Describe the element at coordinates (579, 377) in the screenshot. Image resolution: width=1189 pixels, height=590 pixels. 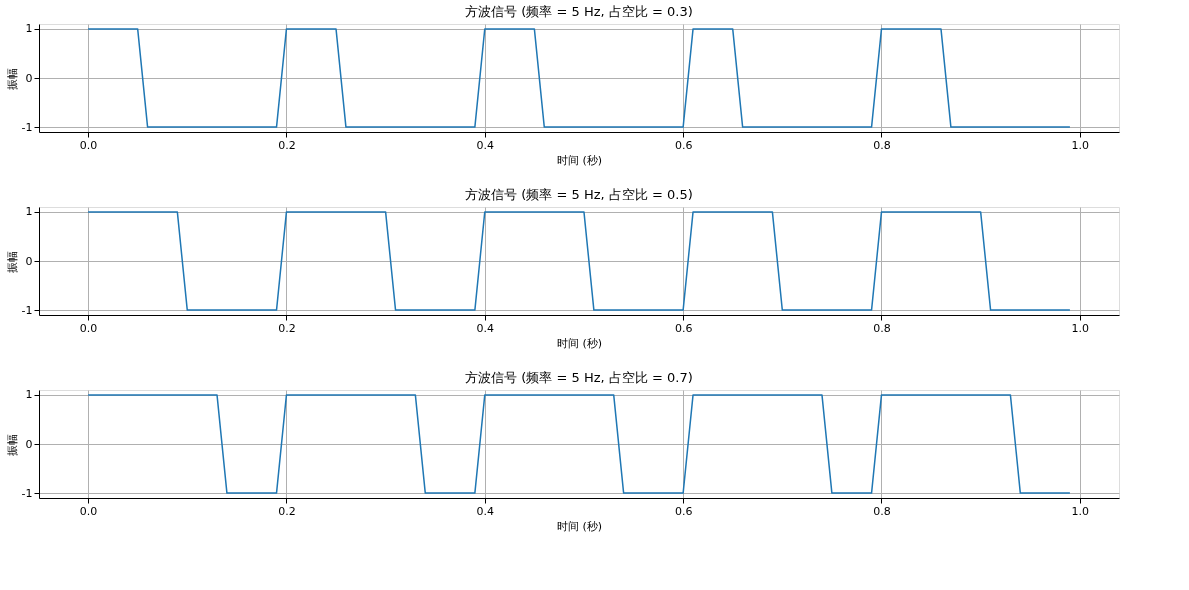
I see `chart-title: 方波信号 (频率 = 5 Hz, 占空比 = 0.7)` at that location.